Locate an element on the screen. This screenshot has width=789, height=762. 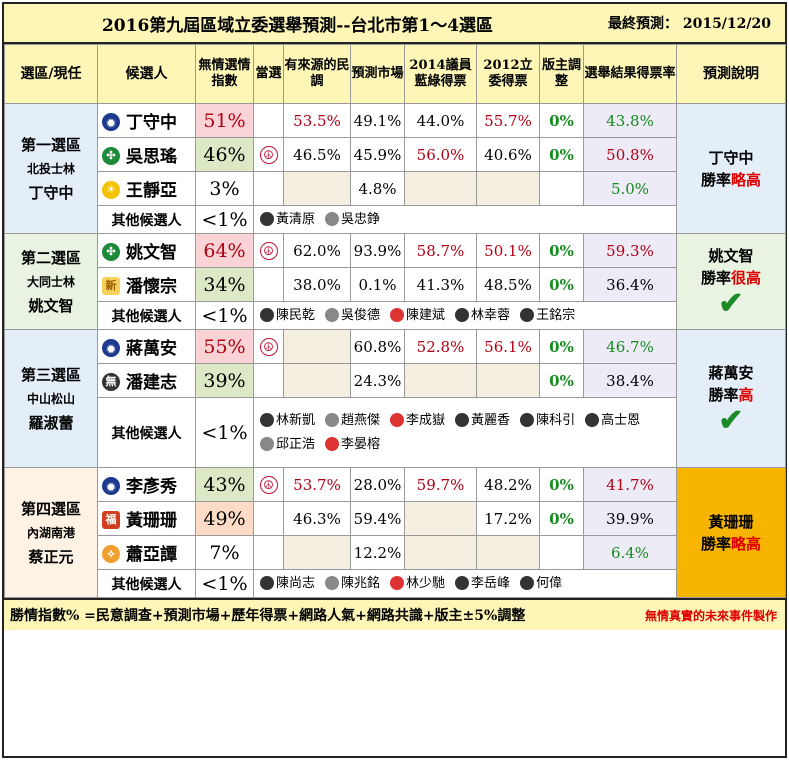
header-index: 無情選情指數 is located at coordinates (224, 74).